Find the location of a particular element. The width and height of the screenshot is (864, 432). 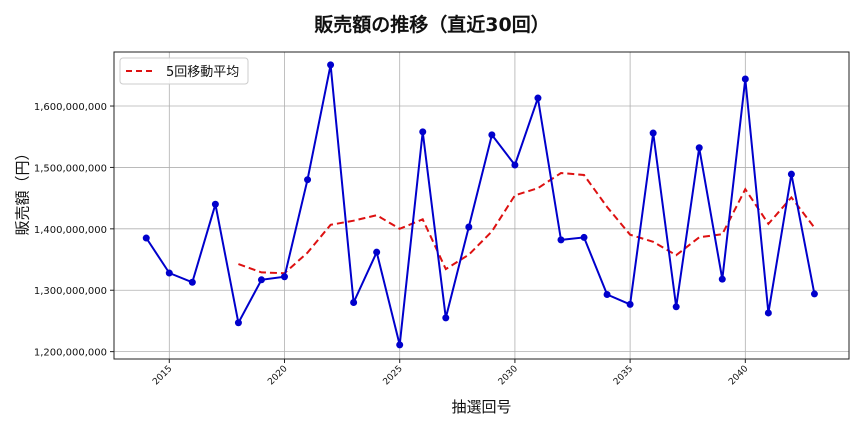

x-axis-ticks: 2015 2020 2025 2030 2035 2040 is located at coordinates (451, 373).